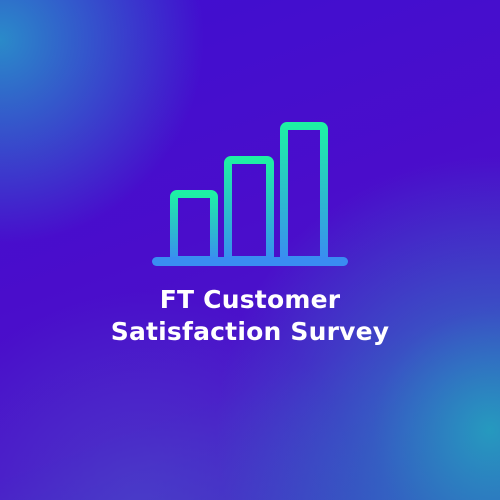  What do you see at coordinates (250, 331) in the screenshot?
I see `title-line-2: Satisfaction Survey` at bounding box center [250, 331].